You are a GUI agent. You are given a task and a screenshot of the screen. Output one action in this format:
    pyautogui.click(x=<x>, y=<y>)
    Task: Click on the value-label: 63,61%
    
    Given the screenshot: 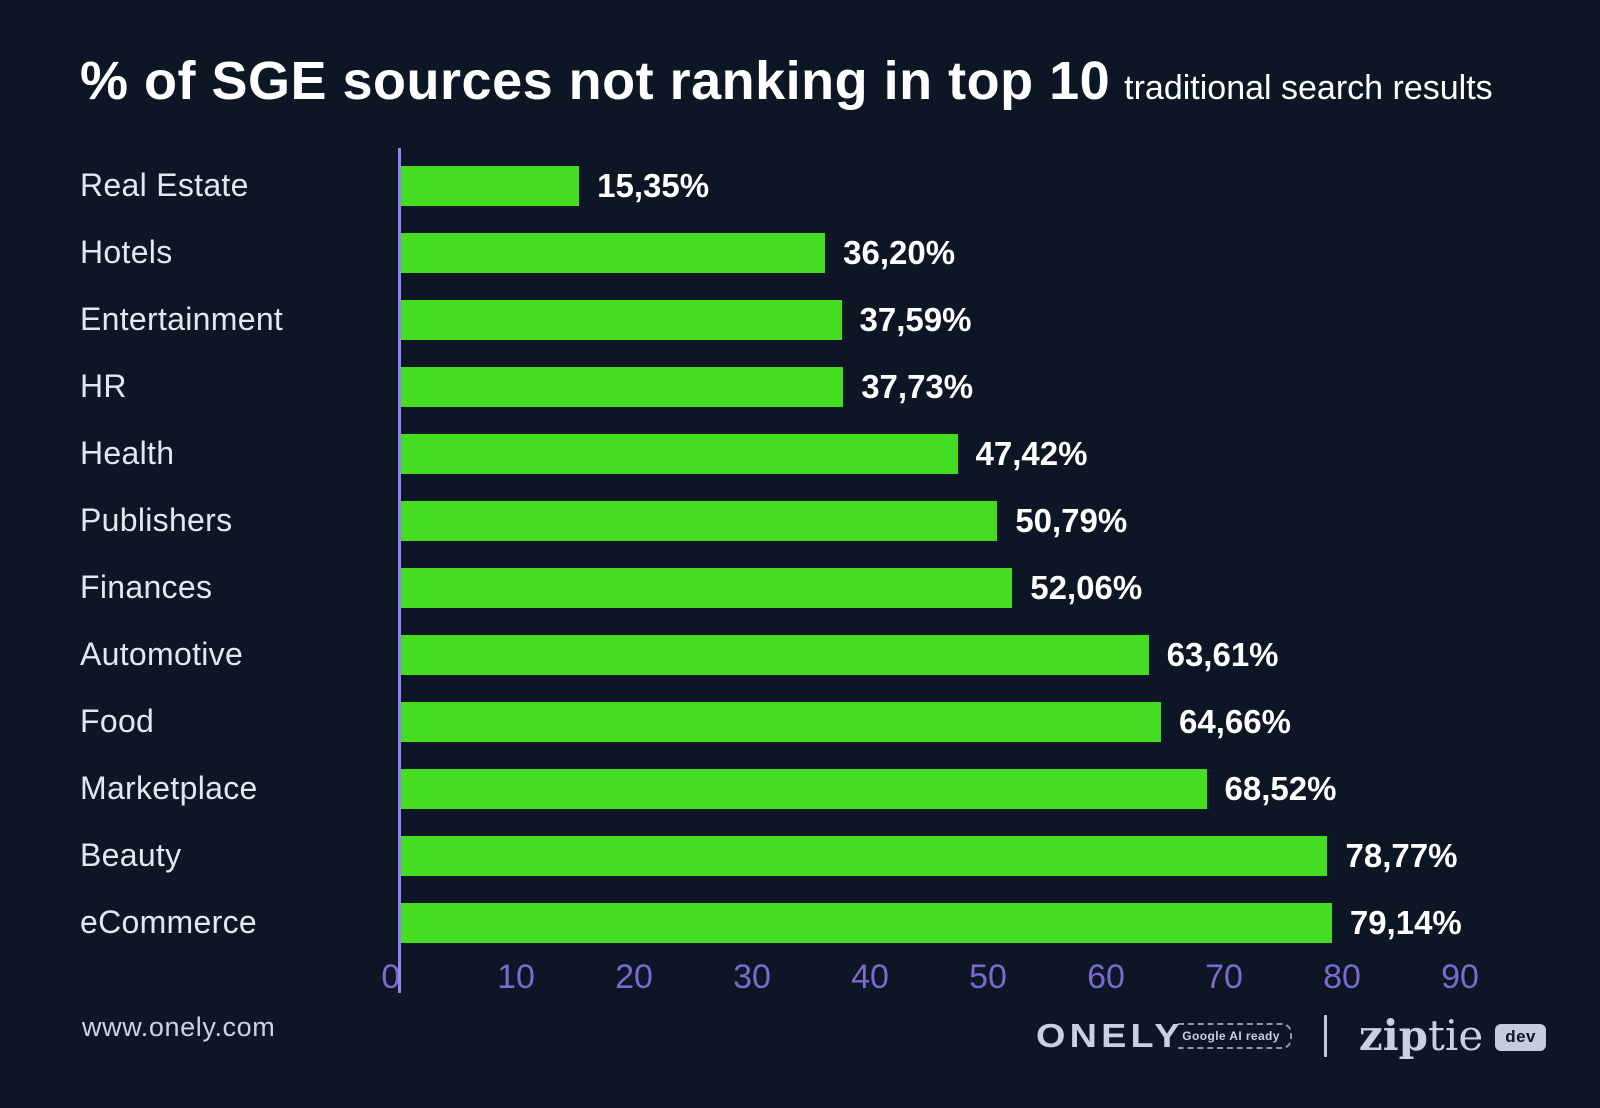 What is the action you would take?
    pyautogui.click(x=1222, y=654)
    